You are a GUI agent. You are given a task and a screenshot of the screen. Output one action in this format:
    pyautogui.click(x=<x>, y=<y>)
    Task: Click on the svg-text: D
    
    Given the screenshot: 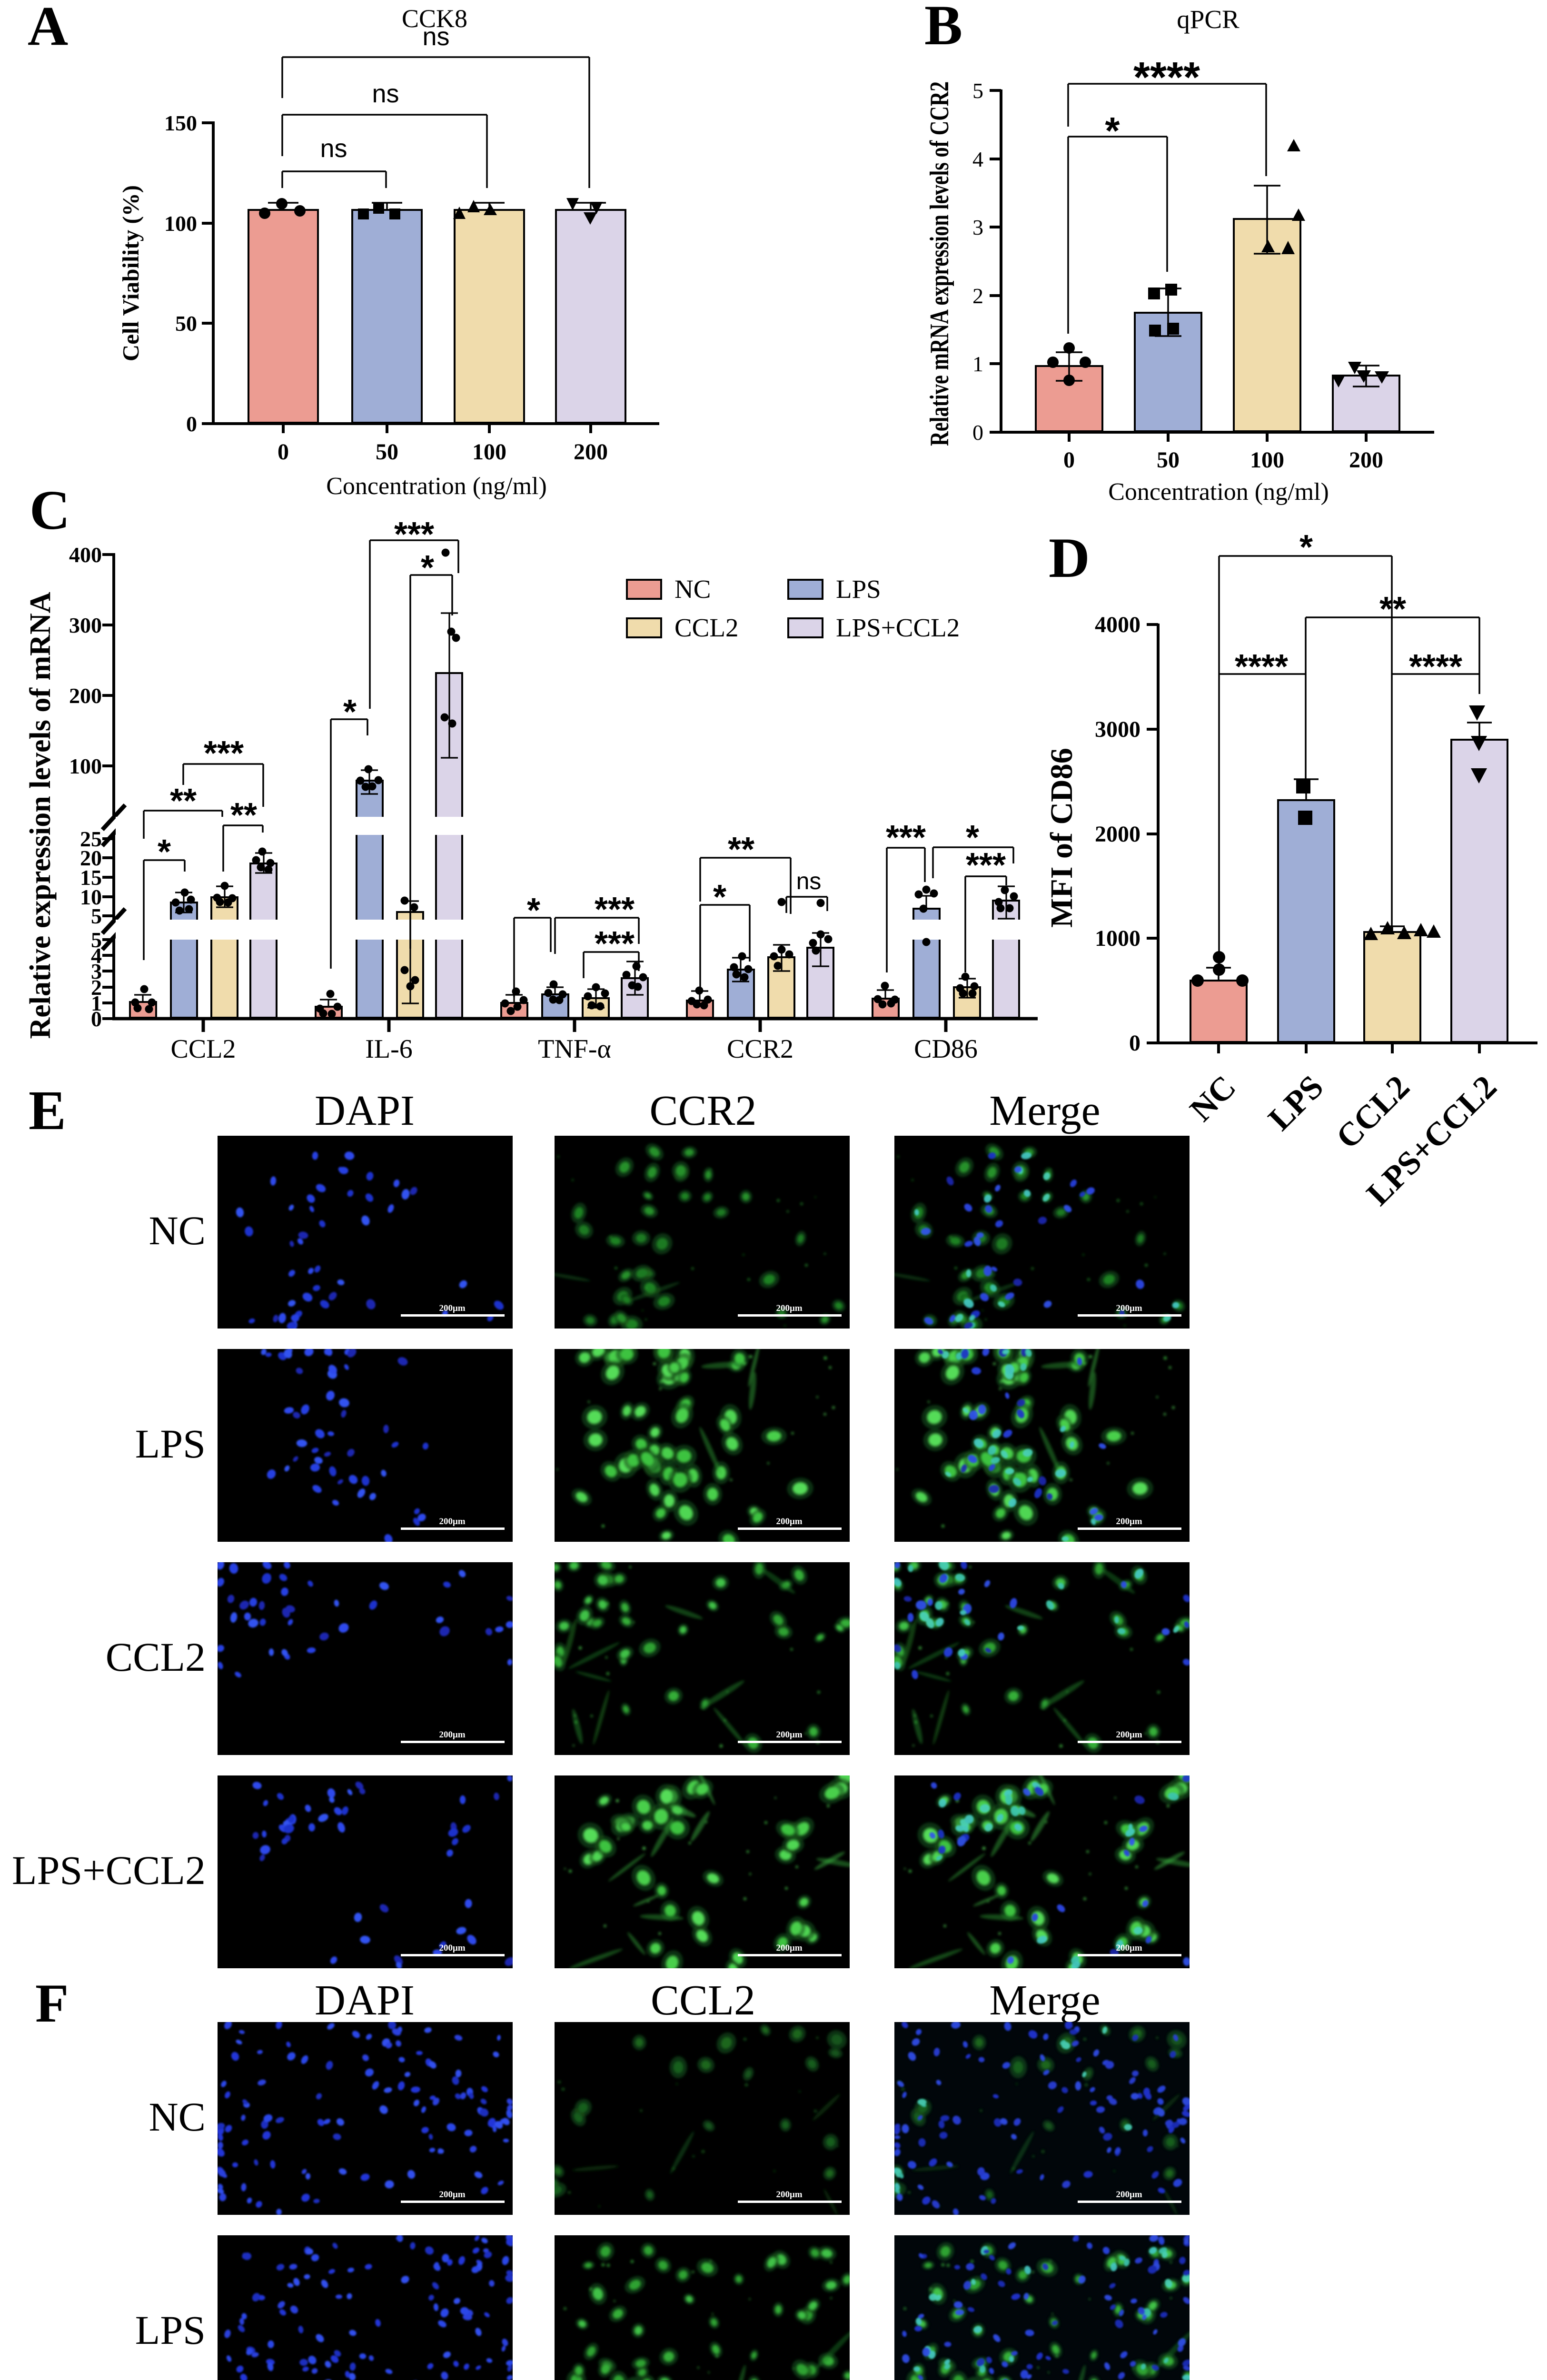 What is the action you would take?
    pyautogui.click(x=1069, y=557)
    